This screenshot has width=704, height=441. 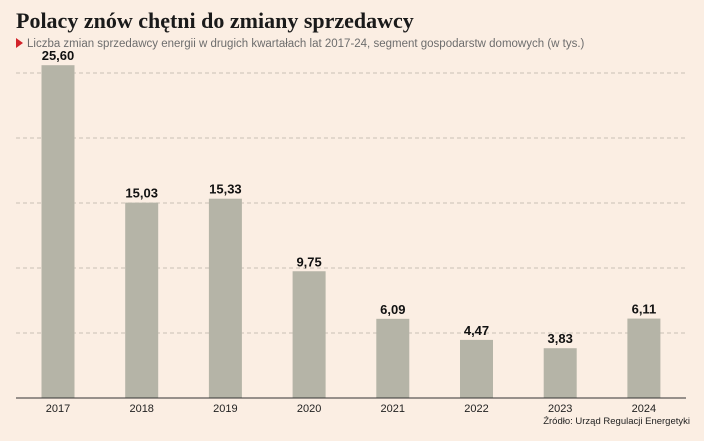 I want to click on value-label-2023: 3,83, so click(x=560, y=338).